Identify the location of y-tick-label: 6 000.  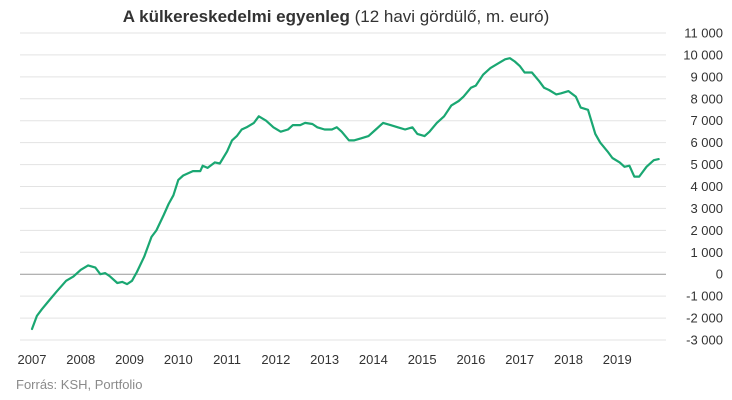
(706, 142).